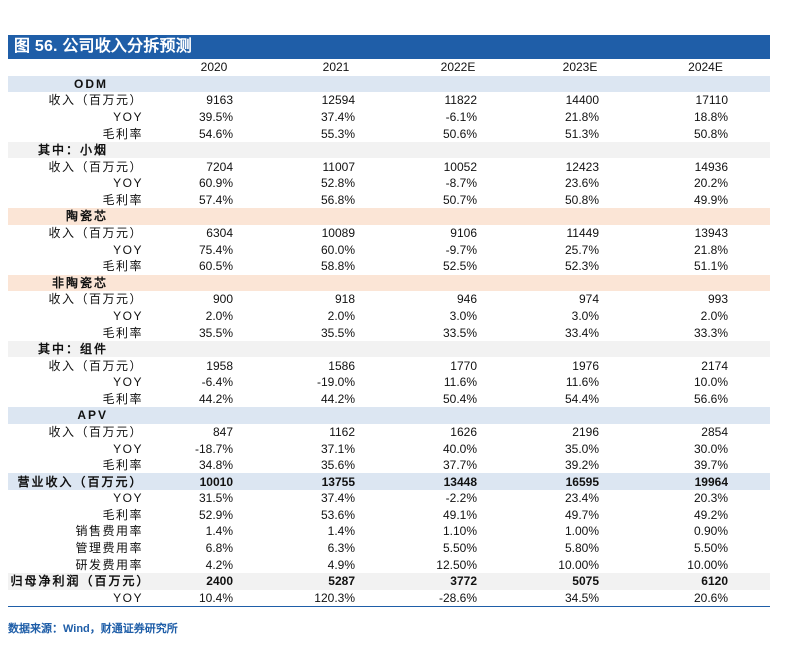  Describe the element at coordinates (461, 498) in the screenshot. I see `value-cell: -2.2%` at that location.